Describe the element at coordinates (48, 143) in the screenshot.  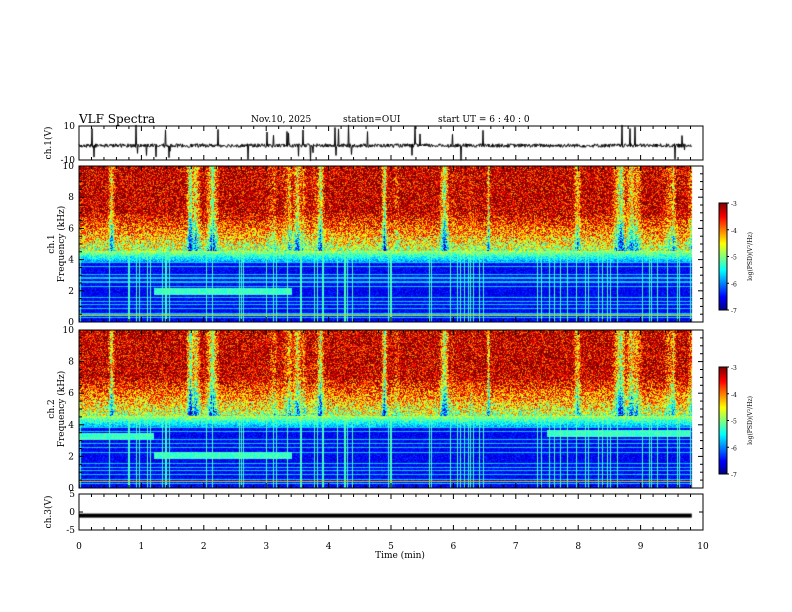
I see `ch1-y-axis-label: ch.1(V)` at that location.